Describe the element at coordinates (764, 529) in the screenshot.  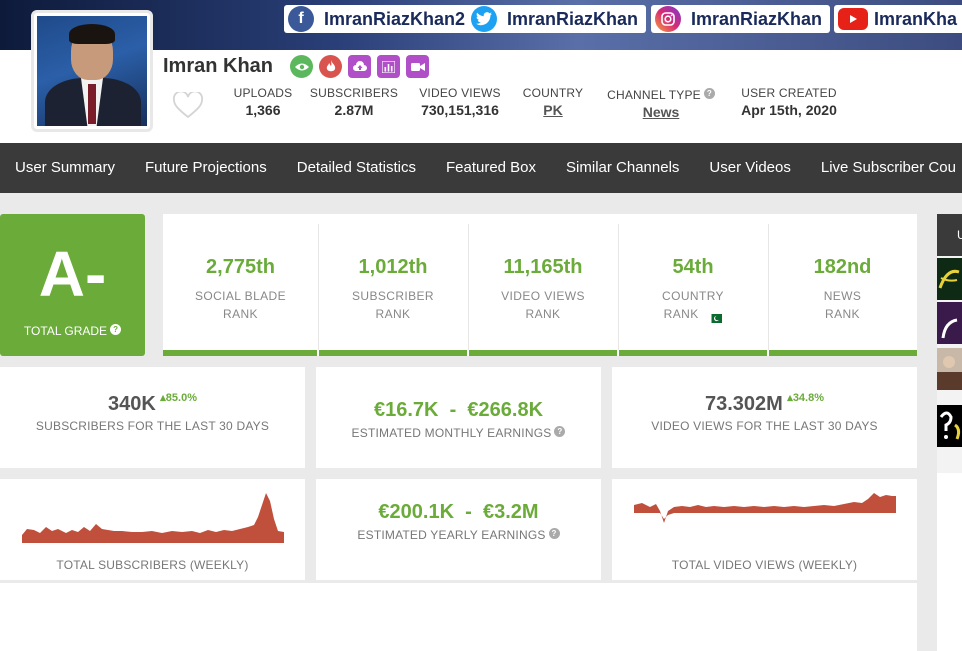
I see `total-video-views-weekly-card: TOTAL VIDEO VIEWS (WEEKLY)` at that location.